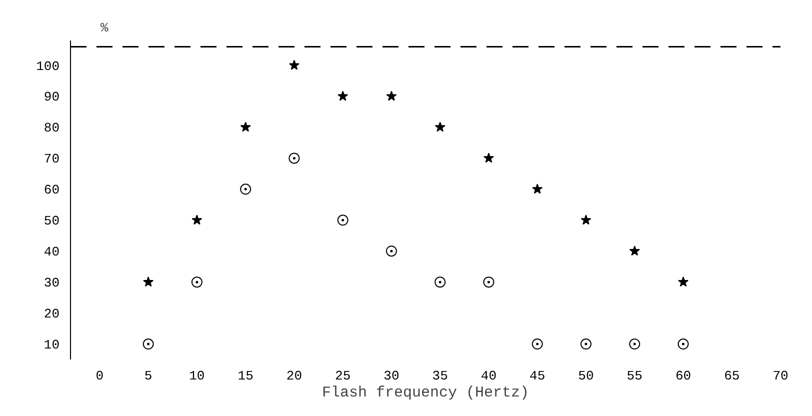 This screenshot has width=812, height=416. Describe the element at coordinates (48, 66) in the screenshot. I see `y-tick-label: 100` at that location.